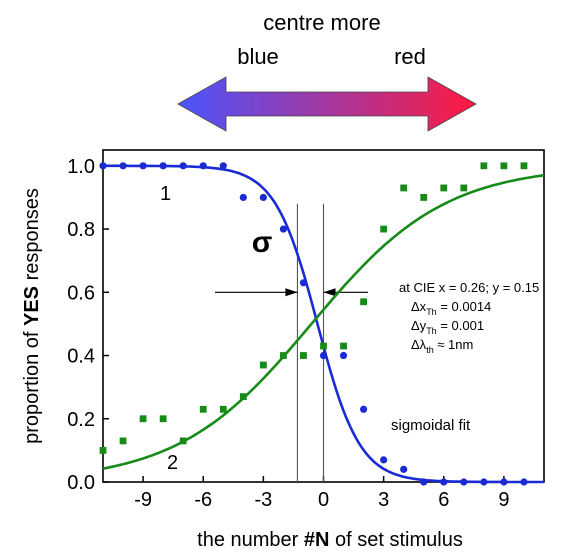 The height and width of the screenshot is (552, 571). What do you see at coordinates (321, 22) in the screenshot?
I see `header-top-label: centre more` at bounding box center [321, 22].